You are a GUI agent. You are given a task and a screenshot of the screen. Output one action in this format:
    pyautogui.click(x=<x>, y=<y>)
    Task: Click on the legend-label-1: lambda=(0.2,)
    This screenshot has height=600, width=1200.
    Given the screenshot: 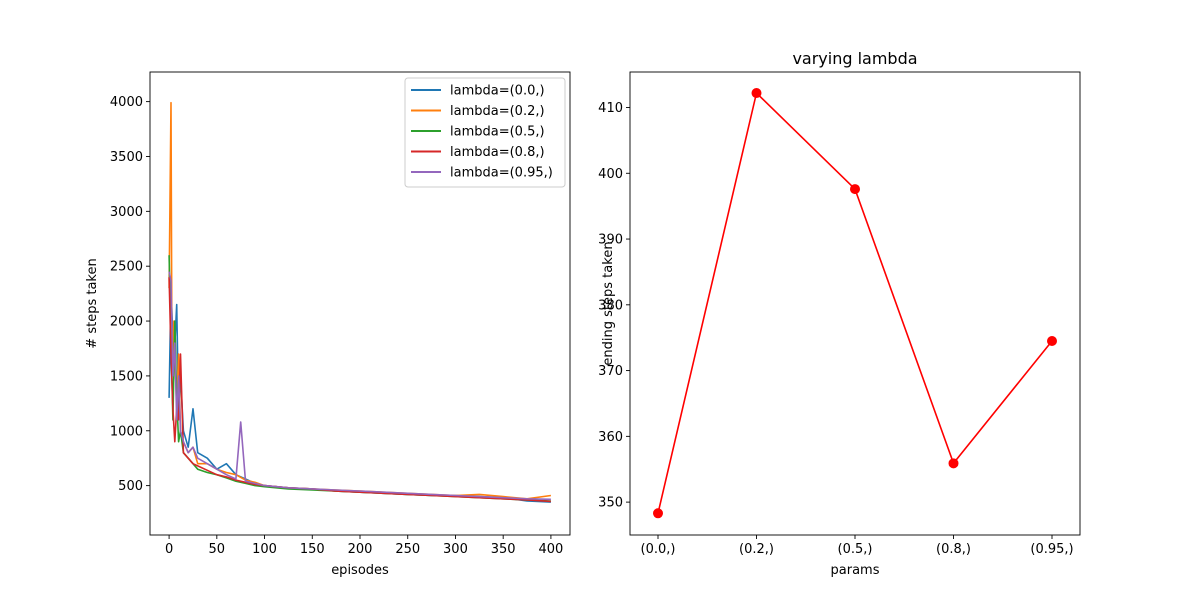 What is the action you would take?
    pyautogui.click(x=497, y=111)
    